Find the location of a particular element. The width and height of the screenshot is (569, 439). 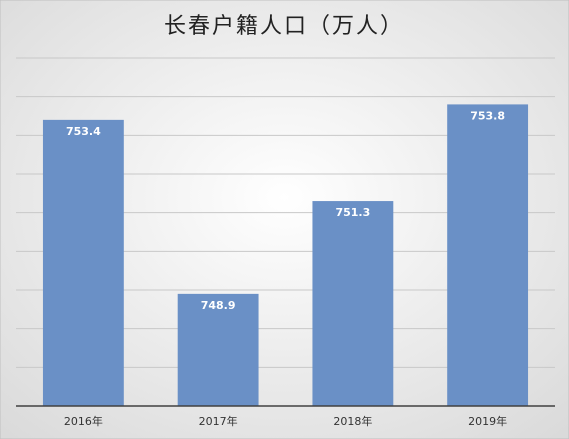

x-tick-label: 2016年 is located at coordinates (83, 421).